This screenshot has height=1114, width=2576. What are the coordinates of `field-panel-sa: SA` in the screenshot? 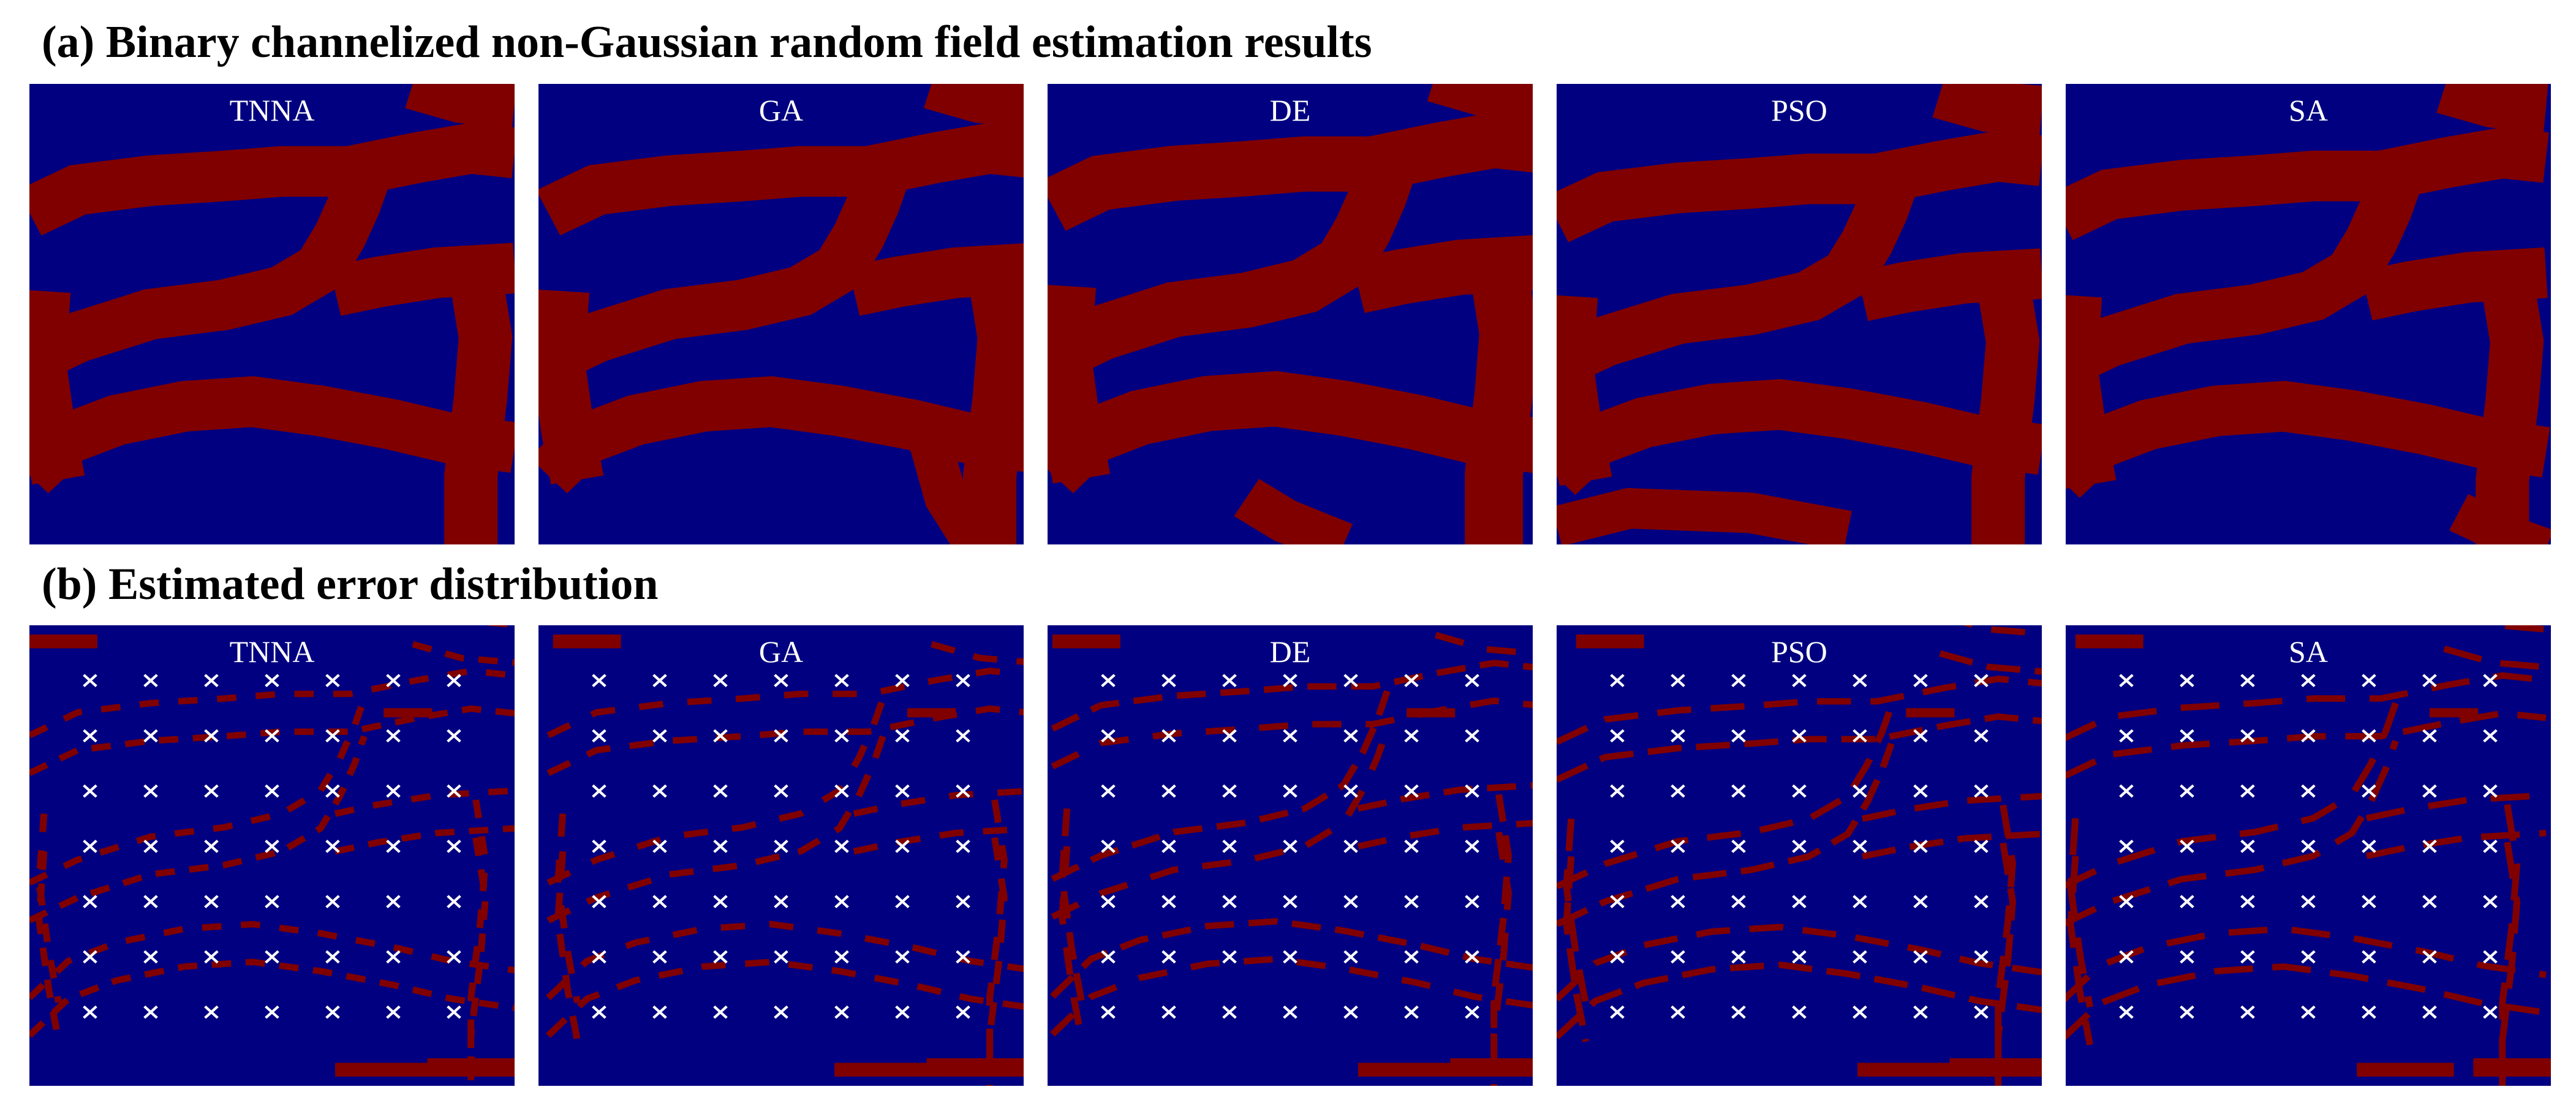 It's located at (2308, 314).